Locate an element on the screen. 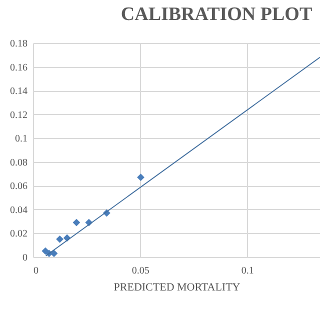 Image resolution: width=320 pixels, height=320 pixels. y-tick-label: 0.02 is located at coordinates (19, 234).